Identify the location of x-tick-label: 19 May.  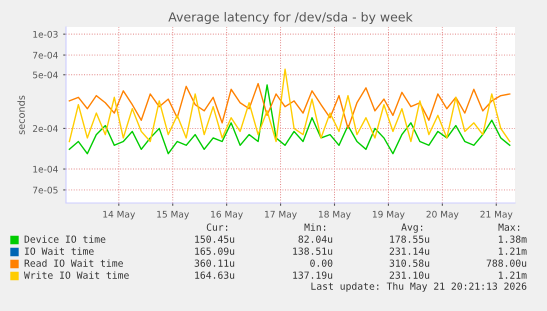
(388, 215).